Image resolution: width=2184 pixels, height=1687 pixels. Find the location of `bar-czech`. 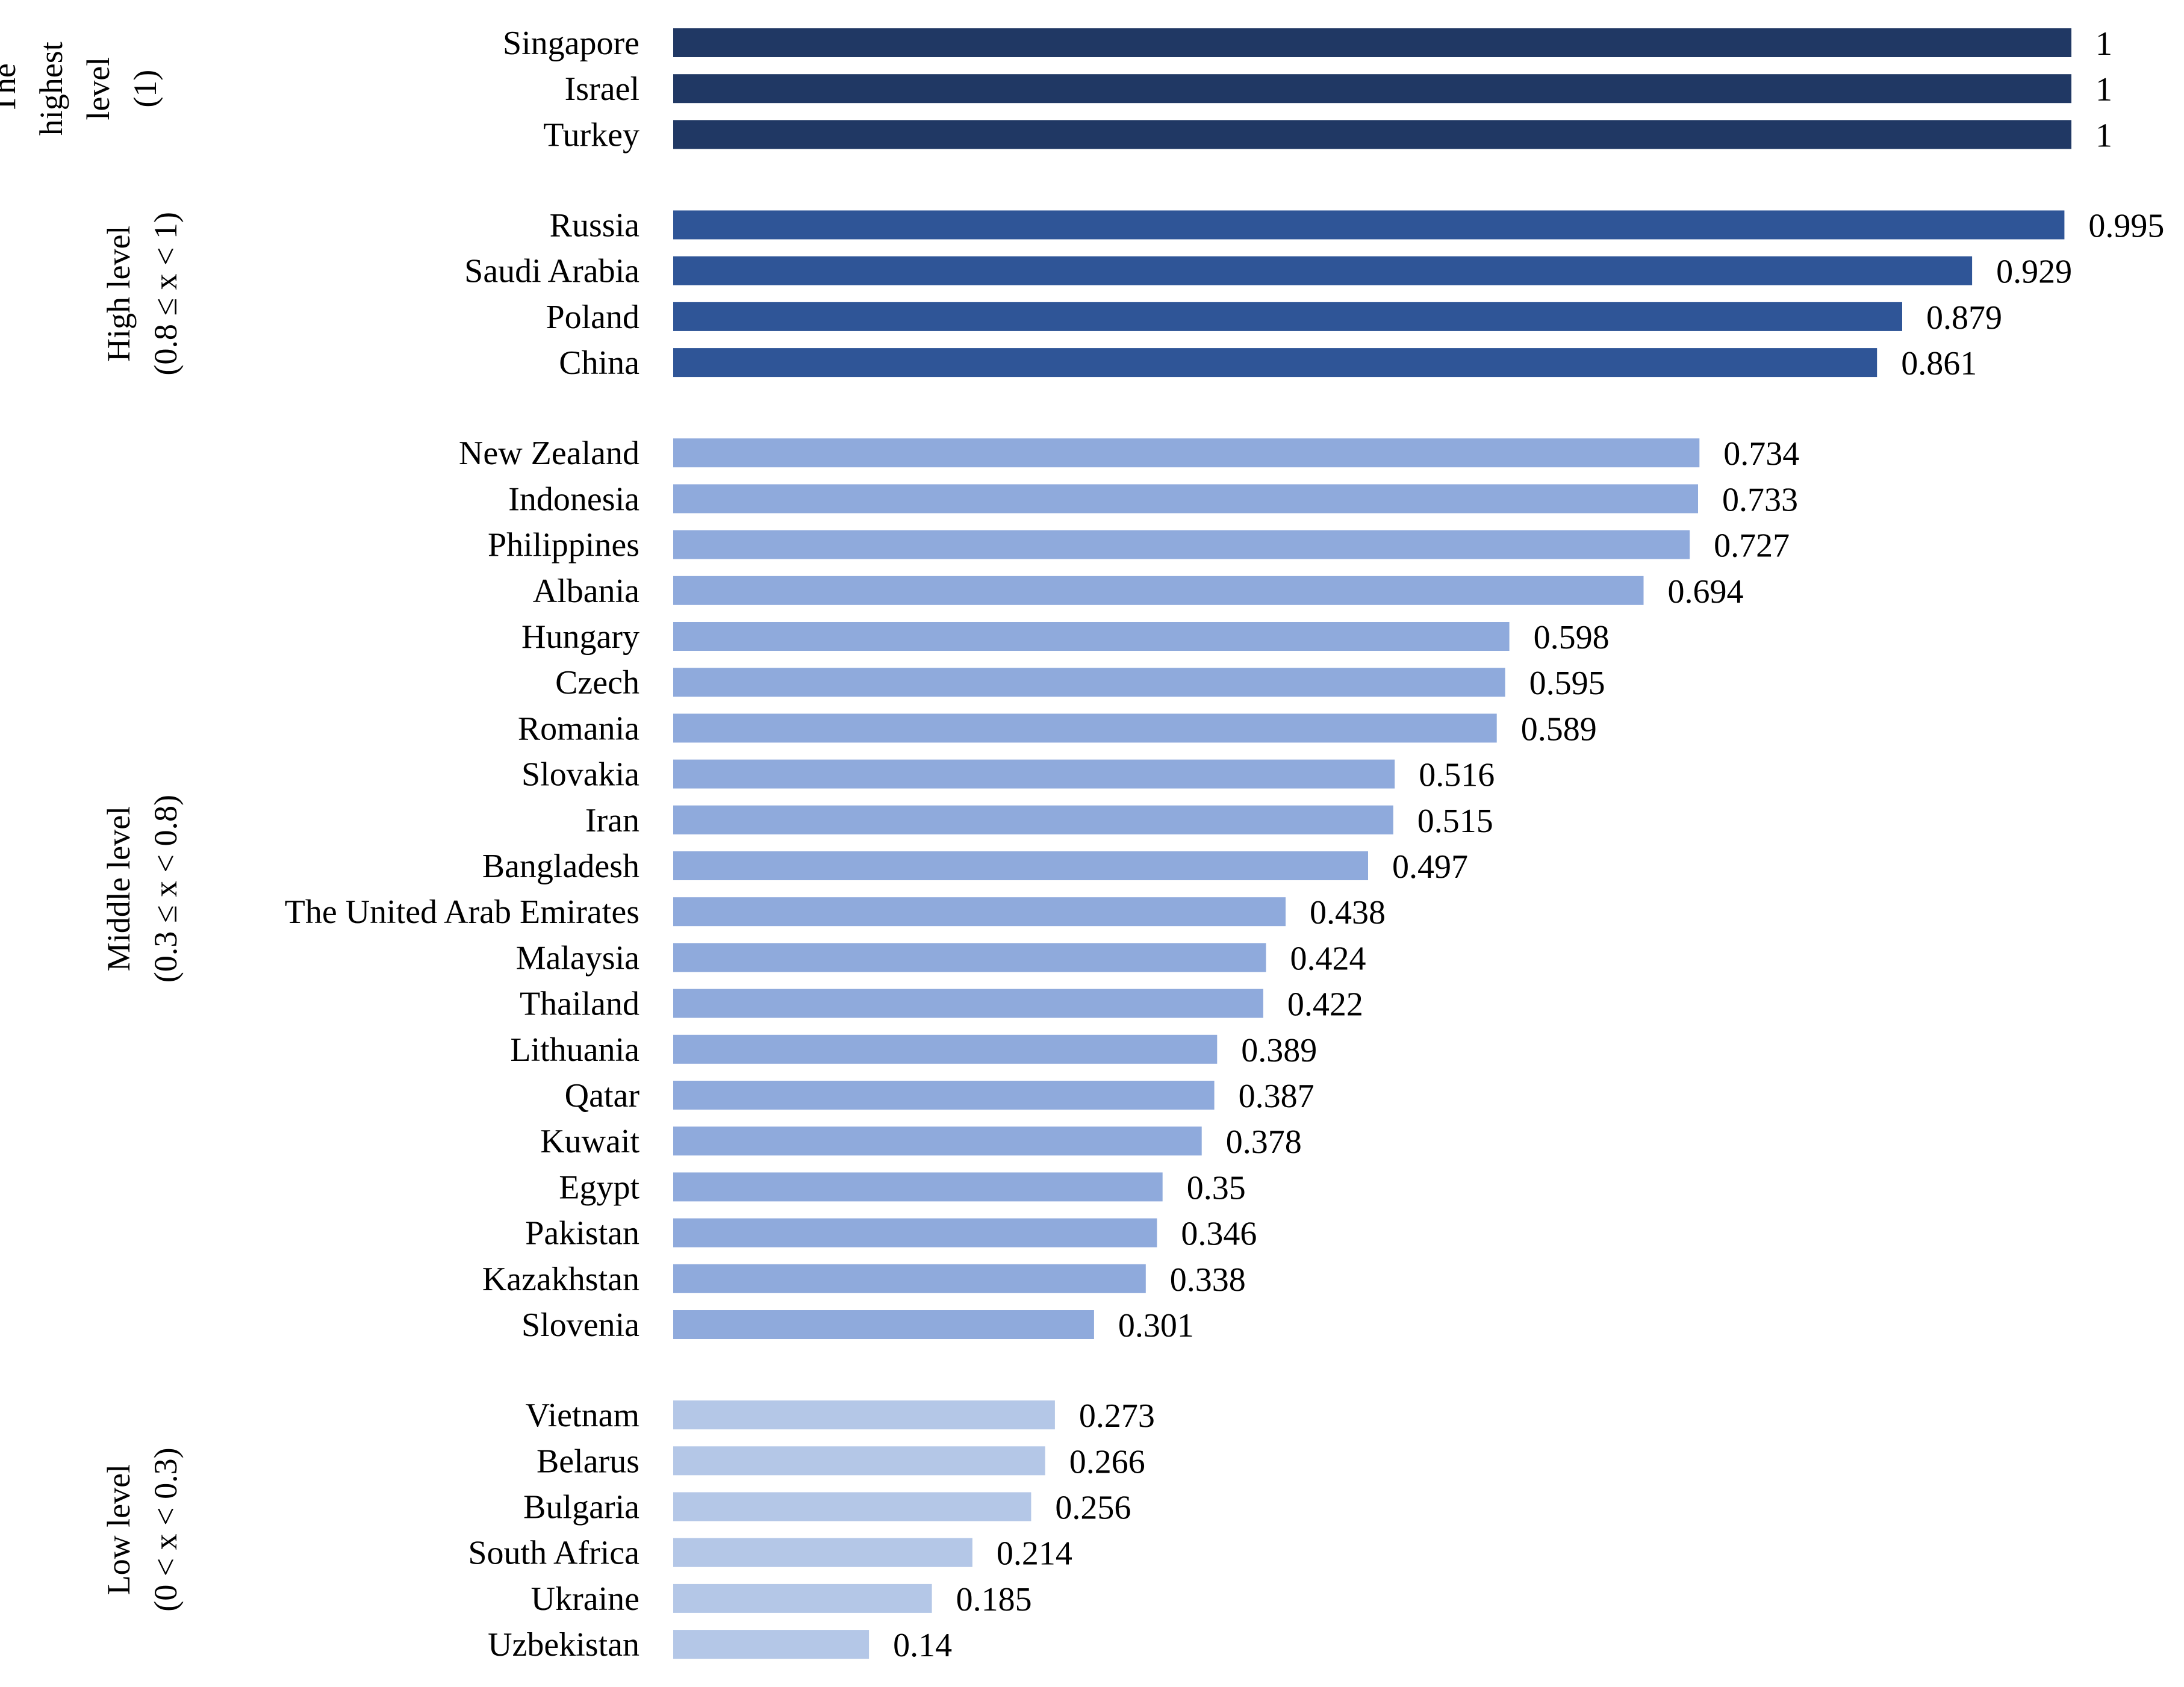

bar-czech is located at coordinates (1089, 682).